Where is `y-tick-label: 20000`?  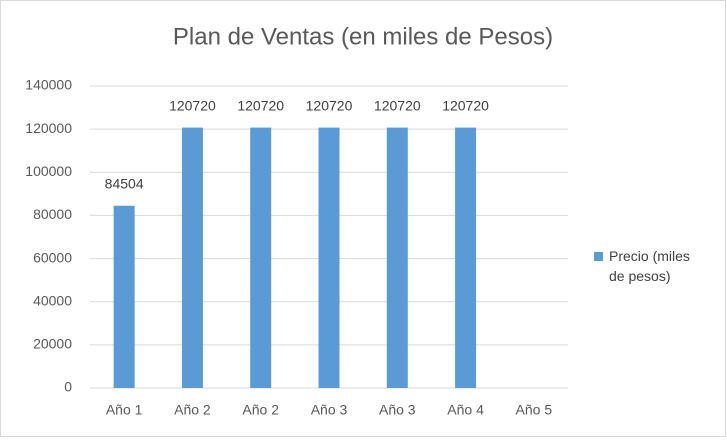 y-tick-label: 20000 is located at coordinates (52, 344).